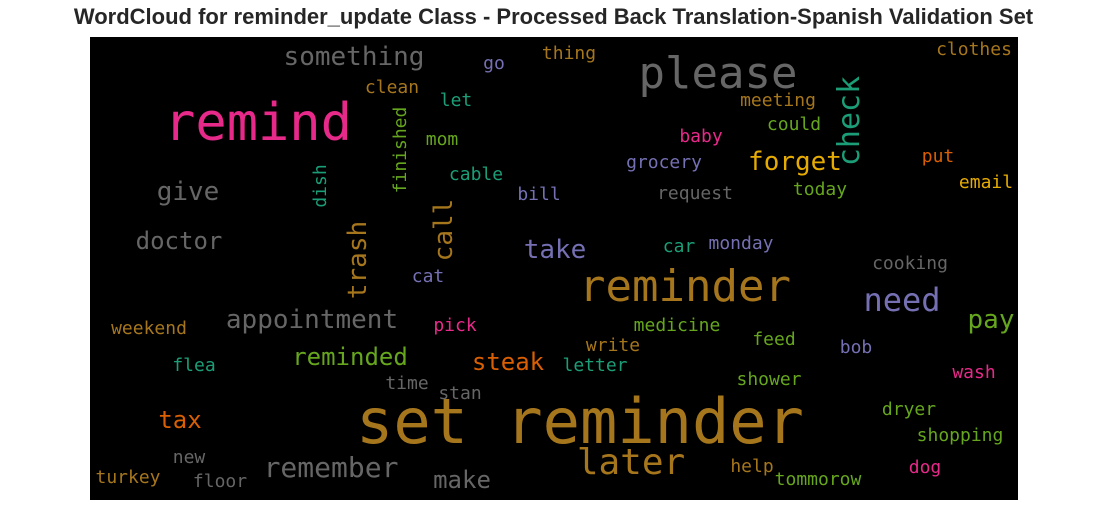  I want to click on word-letter: letter, so click(595, 365).